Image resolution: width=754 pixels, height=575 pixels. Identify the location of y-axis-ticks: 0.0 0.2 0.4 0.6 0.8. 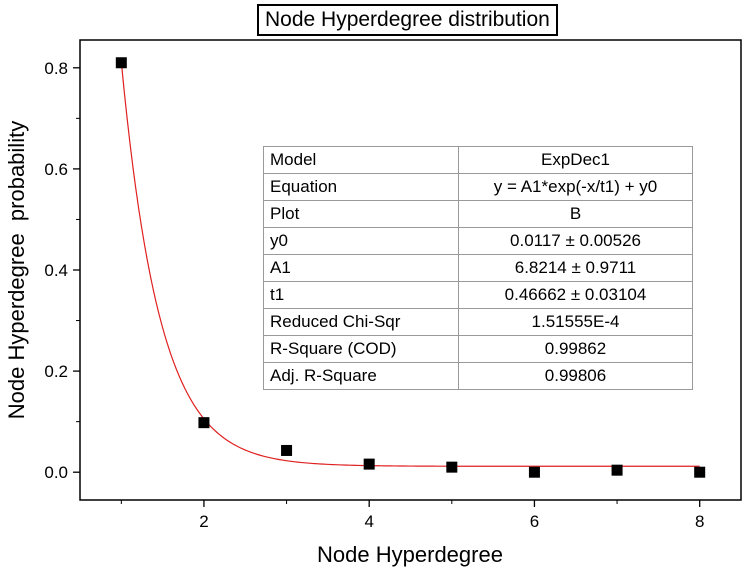
(62, 270).